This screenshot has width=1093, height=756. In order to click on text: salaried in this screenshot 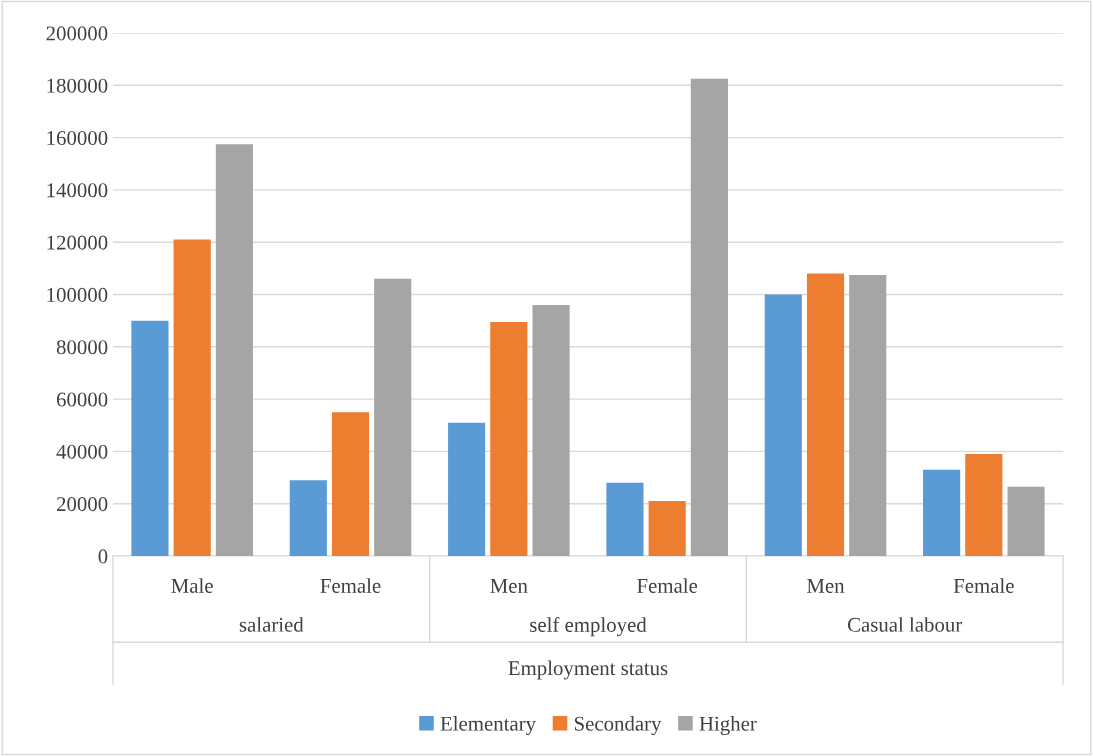, I will do `click(271, 624)`.